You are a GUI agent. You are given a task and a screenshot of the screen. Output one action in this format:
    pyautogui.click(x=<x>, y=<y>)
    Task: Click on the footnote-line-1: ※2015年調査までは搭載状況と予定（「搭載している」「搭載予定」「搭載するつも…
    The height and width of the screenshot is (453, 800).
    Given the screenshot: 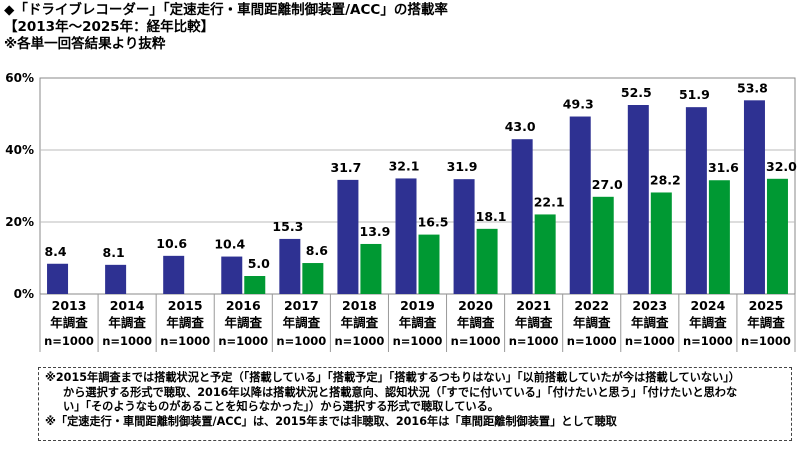 What is the action you would take?
    pyautogui.click(x=392, y=377)
    